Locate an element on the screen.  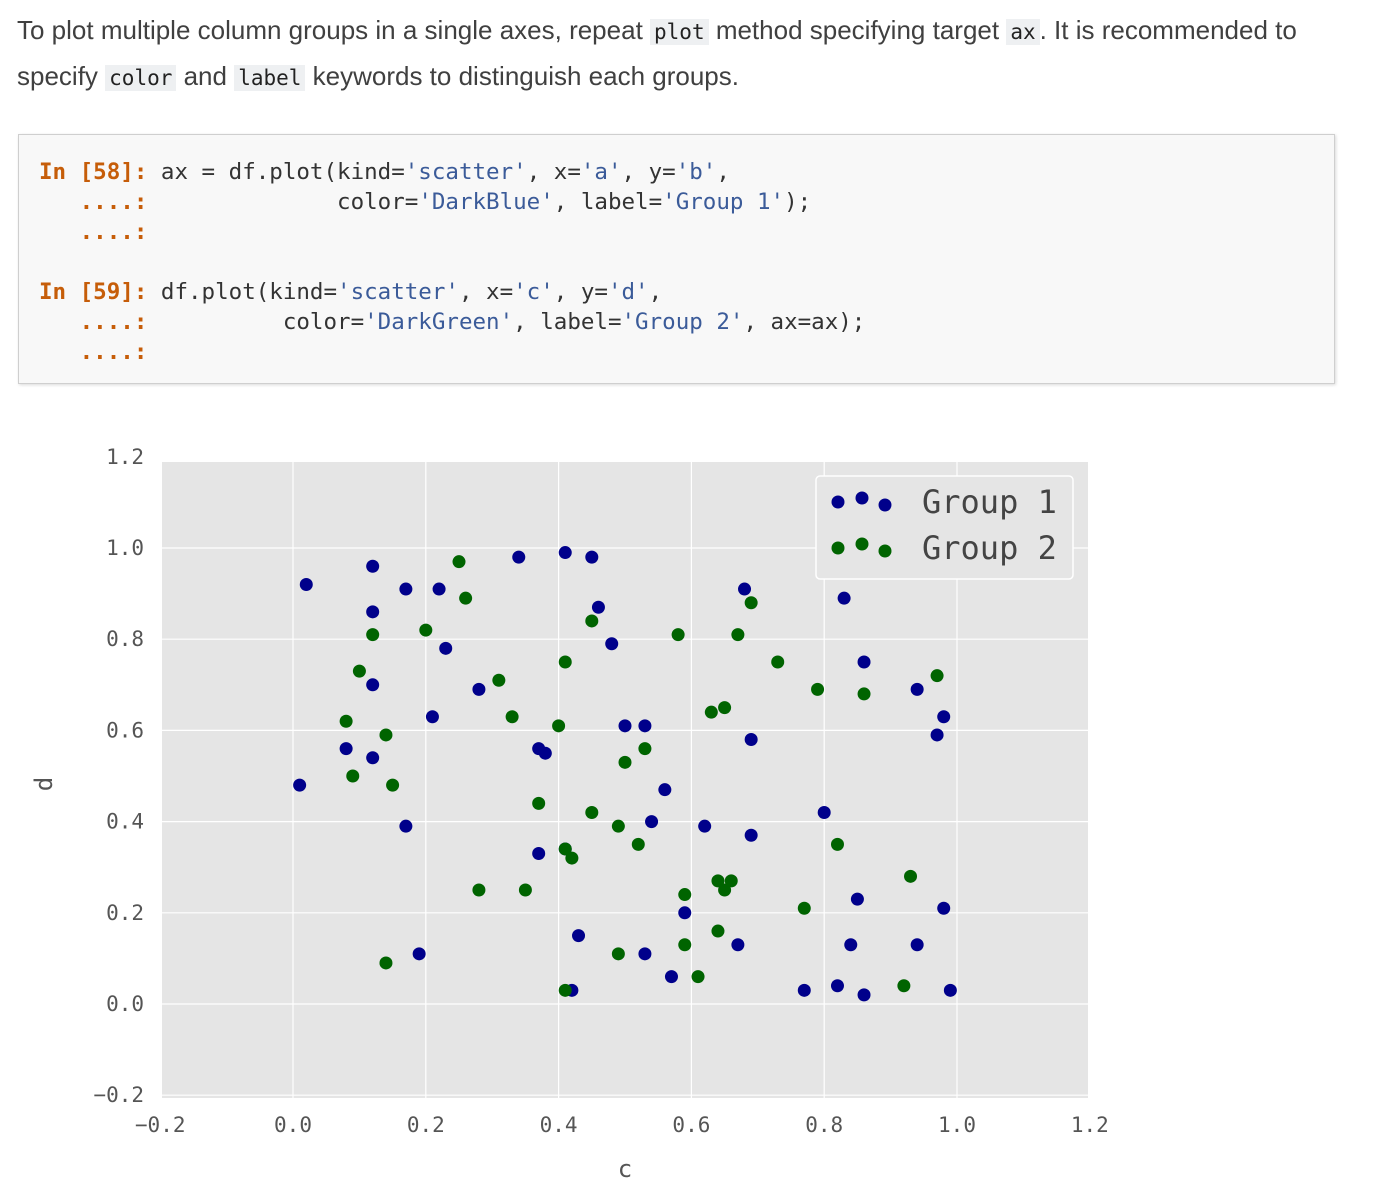
x-tick-label: 1.0 is located at coordinates (957, 1125).